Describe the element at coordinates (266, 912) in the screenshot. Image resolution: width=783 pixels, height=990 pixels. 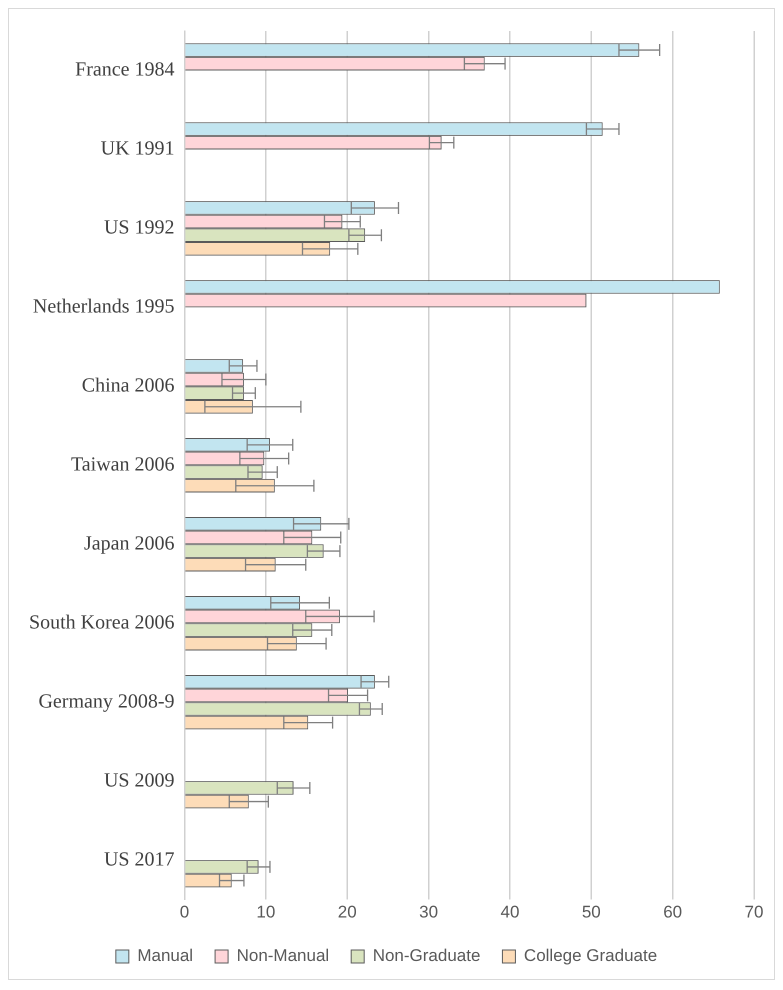
I see `x-tick-label: 10` at that location.